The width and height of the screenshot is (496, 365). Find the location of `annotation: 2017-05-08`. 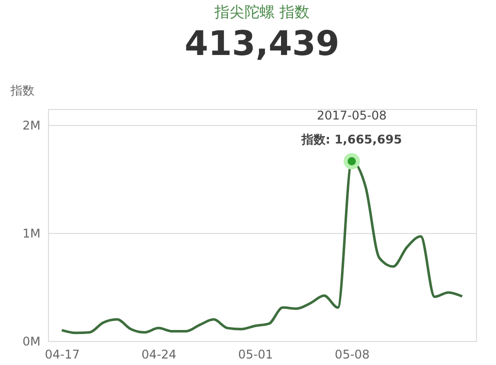

annotation: 2017-05-08 is located at coordinates (351, 115).